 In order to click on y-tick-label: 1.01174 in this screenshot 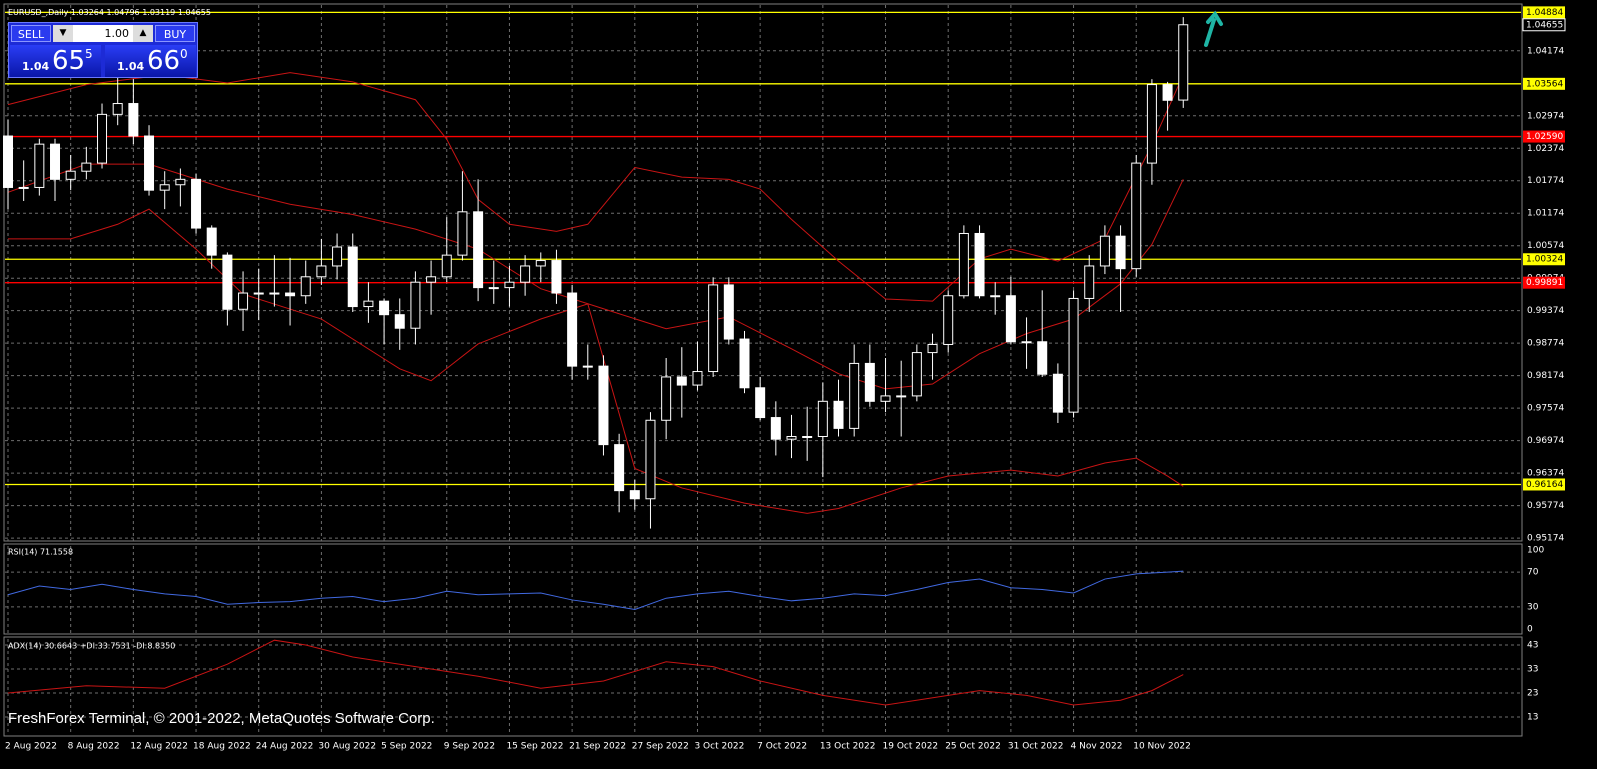, I will do `click(1545, 214)`.